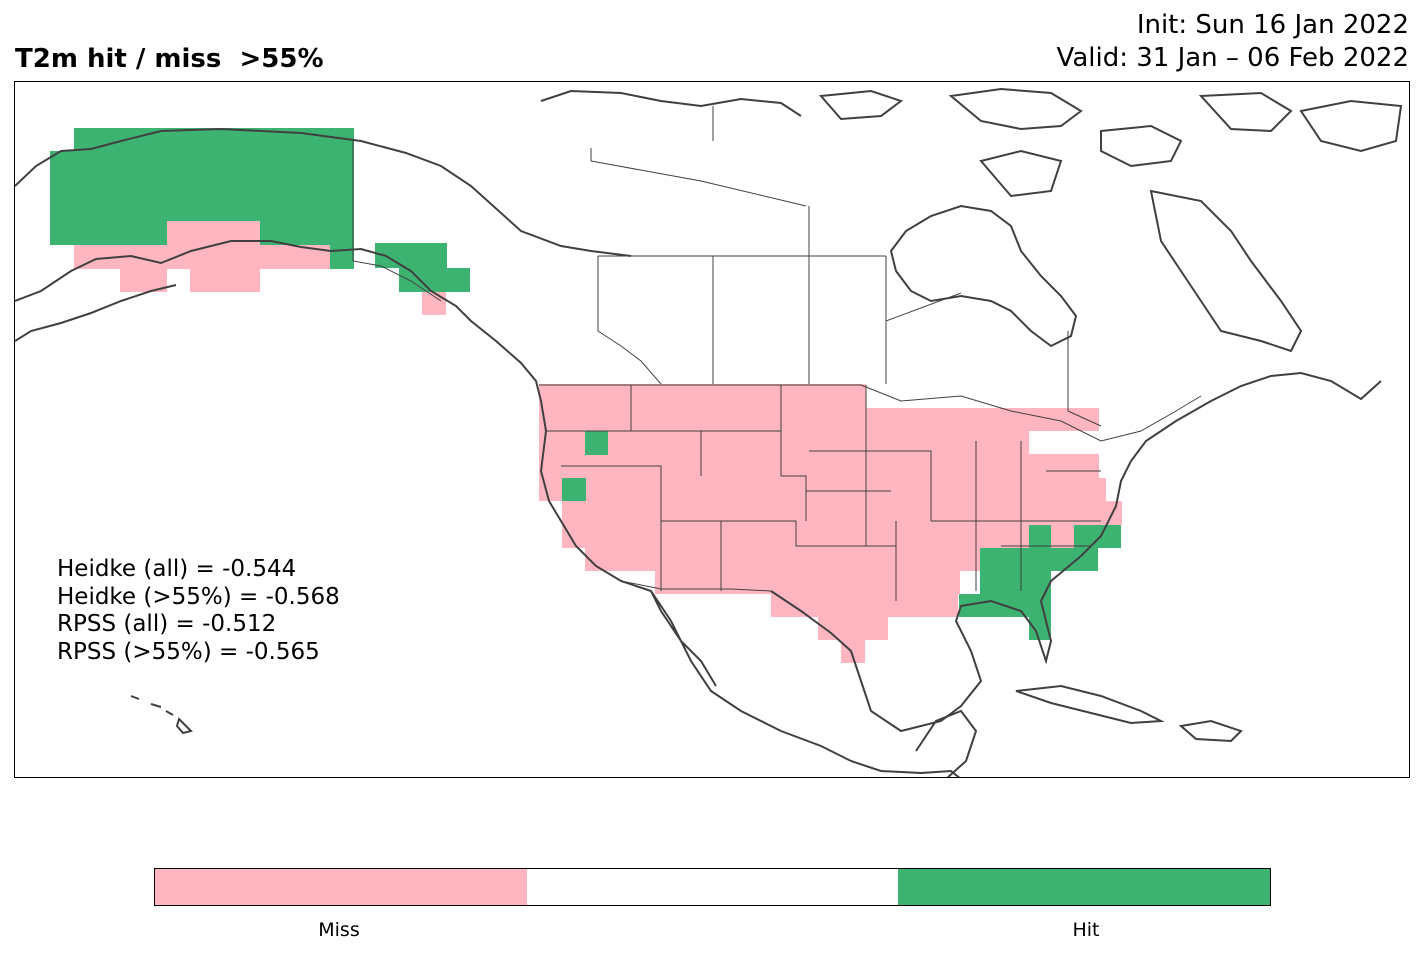 The image size is (1425, 956). What do you see at coordinates (169, 59) in the screenshot?
I see `map-title: T2m hit / miss >55%` at bounding box center [169, 59].